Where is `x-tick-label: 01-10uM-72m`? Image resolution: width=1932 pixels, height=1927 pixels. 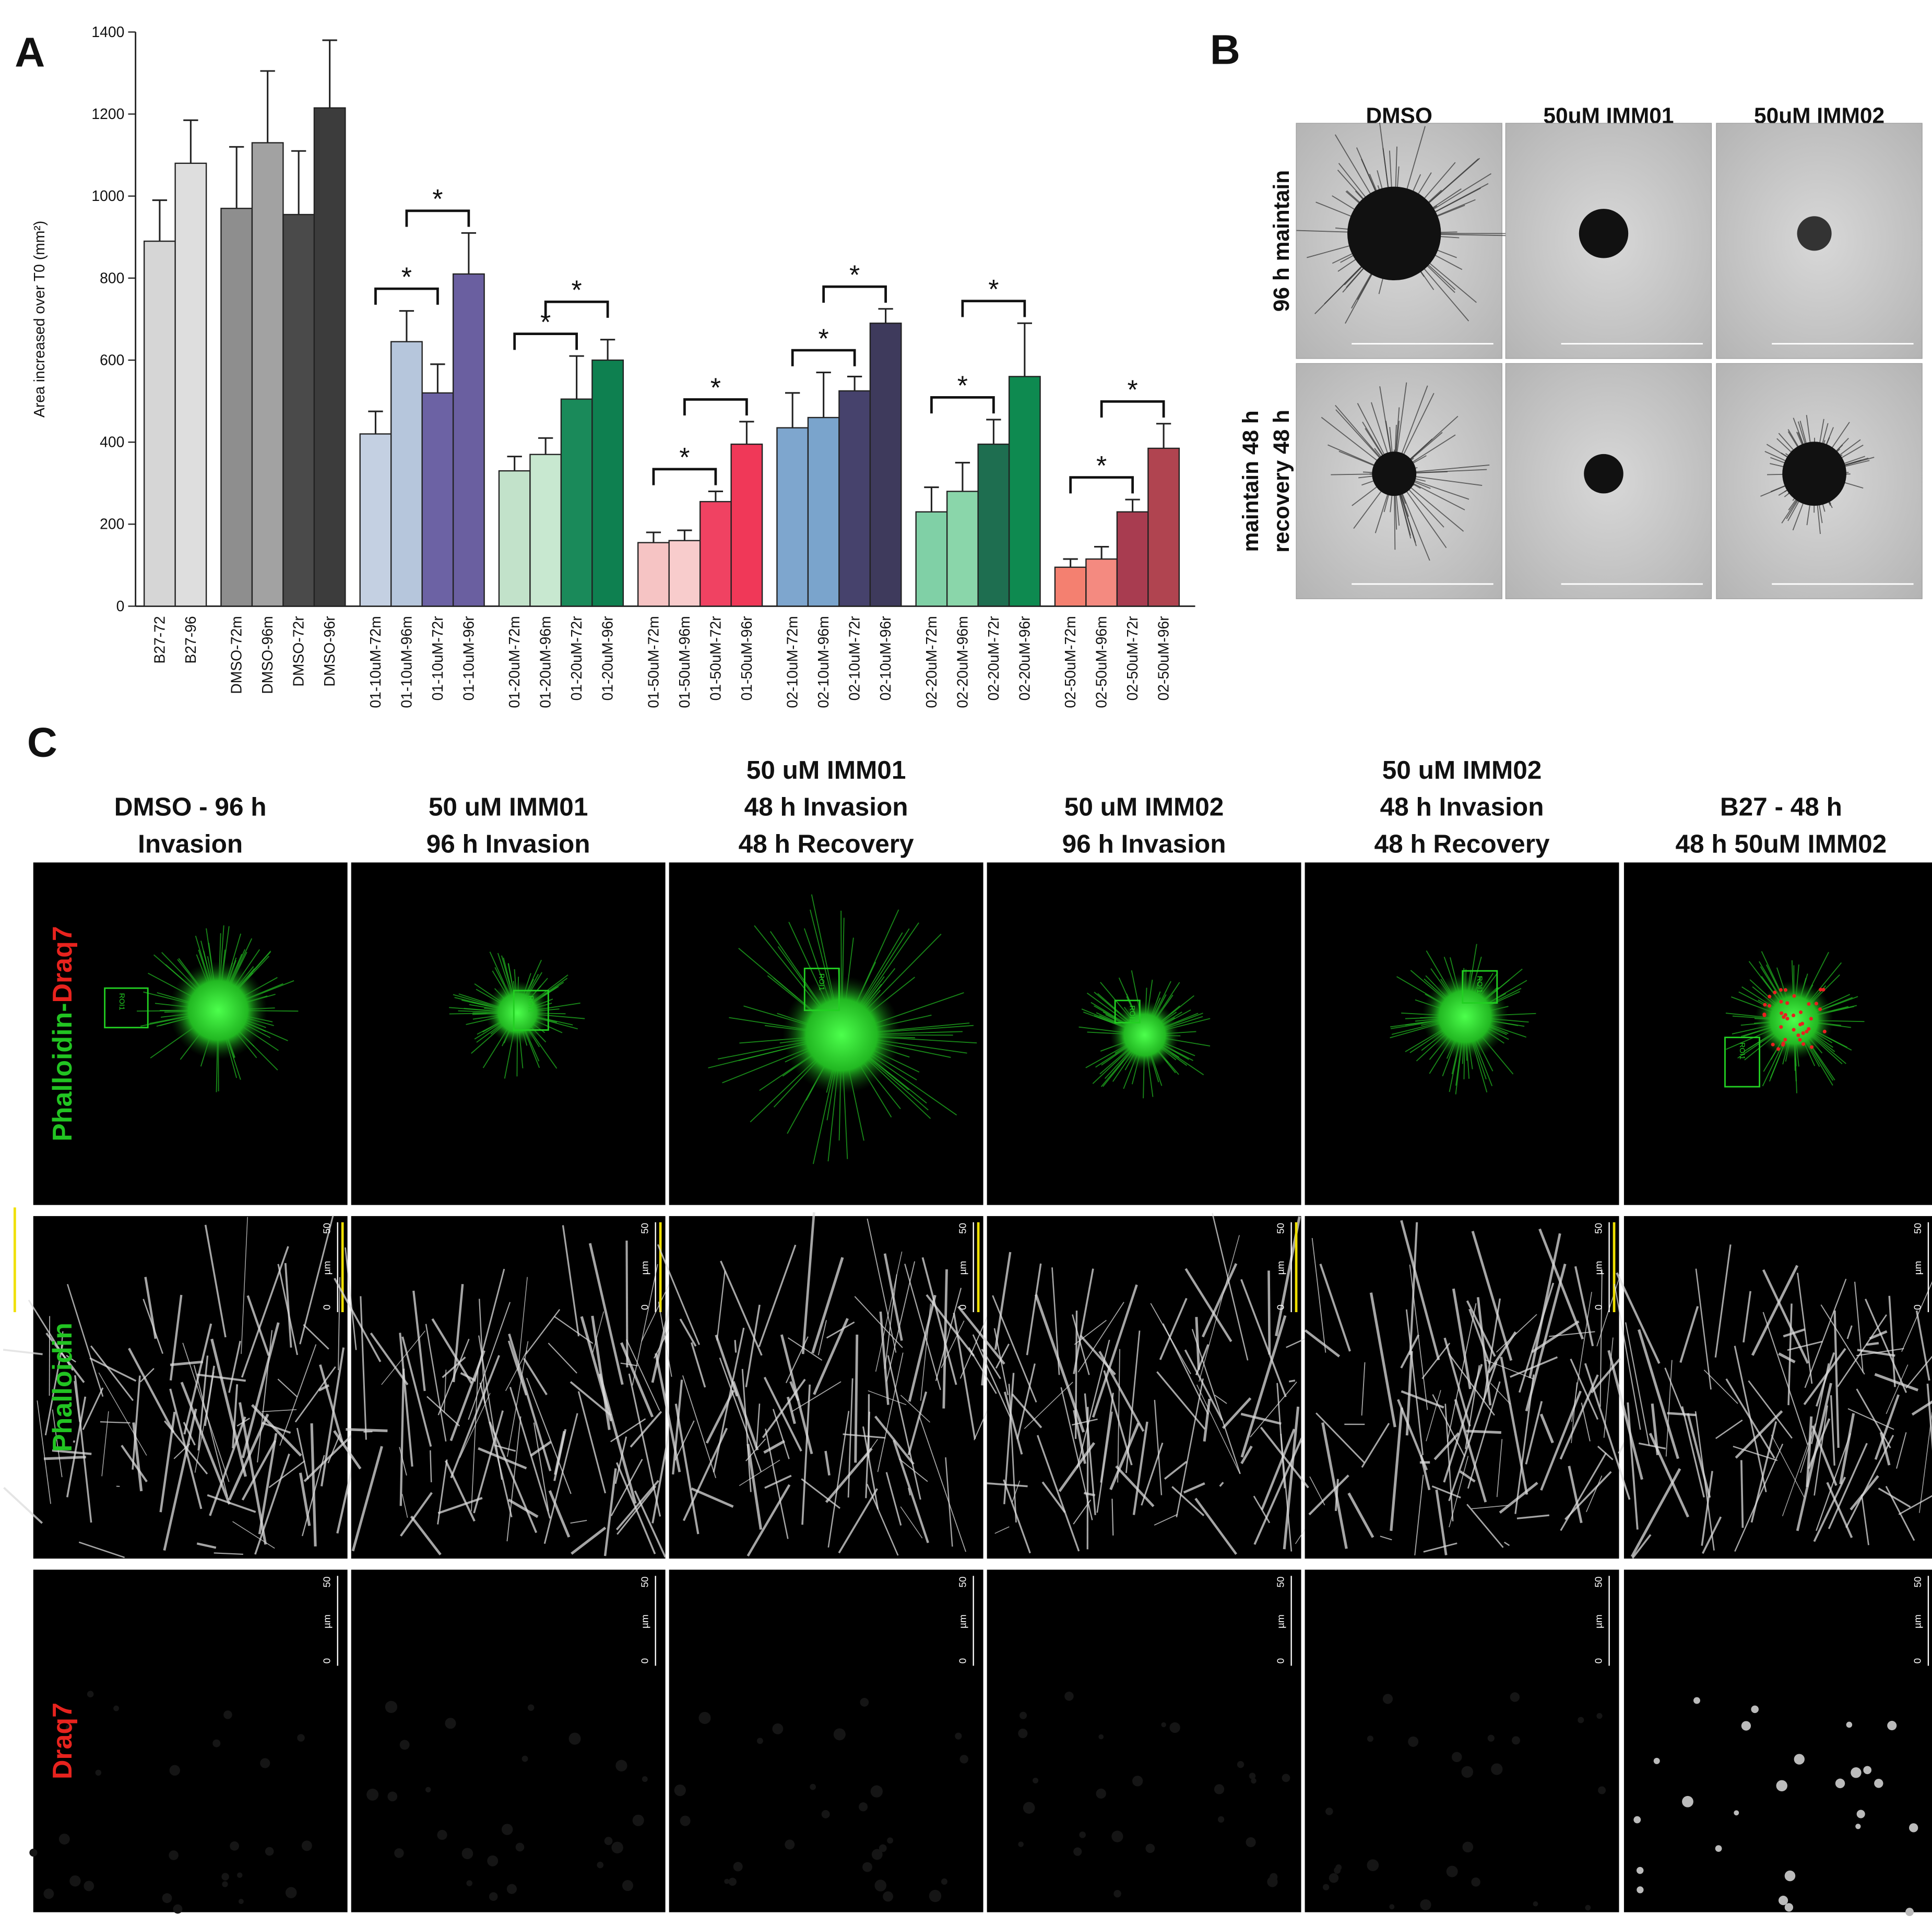 x-tick-label: 01-10uM-72m is located at coordinates (376, 662).